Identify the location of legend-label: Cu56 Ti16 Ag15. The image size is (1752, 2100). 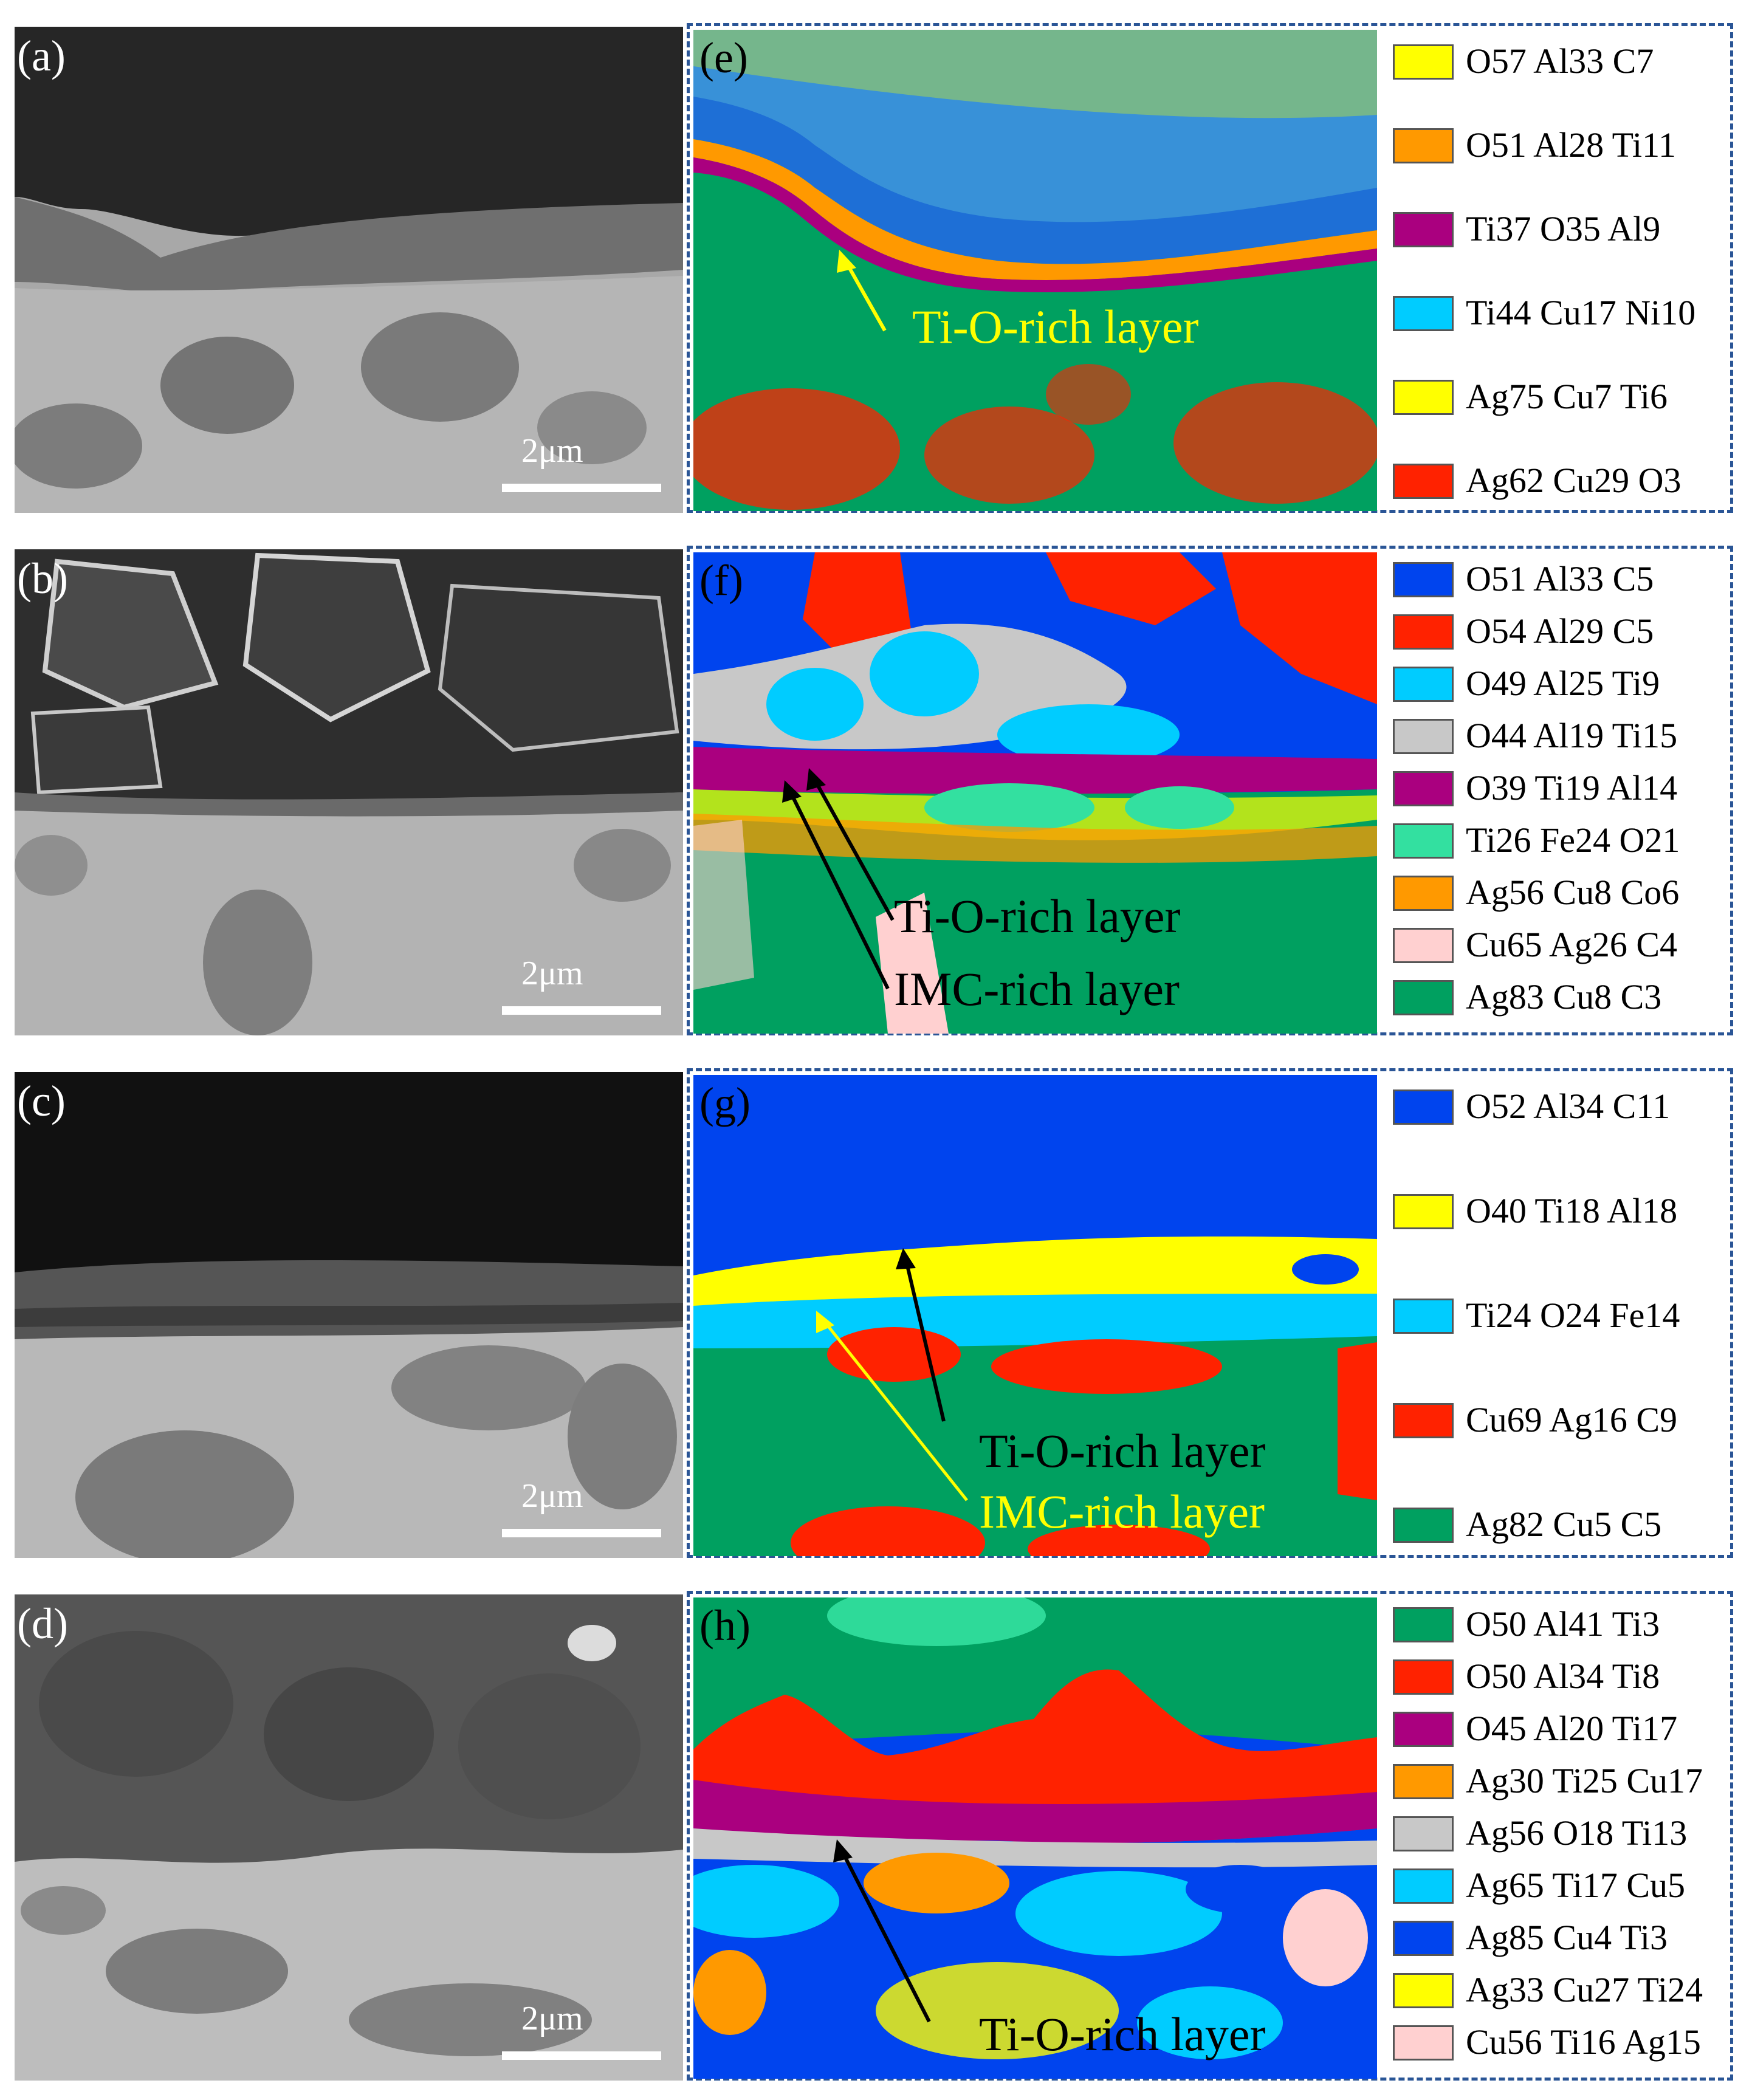
(1583, 2042).